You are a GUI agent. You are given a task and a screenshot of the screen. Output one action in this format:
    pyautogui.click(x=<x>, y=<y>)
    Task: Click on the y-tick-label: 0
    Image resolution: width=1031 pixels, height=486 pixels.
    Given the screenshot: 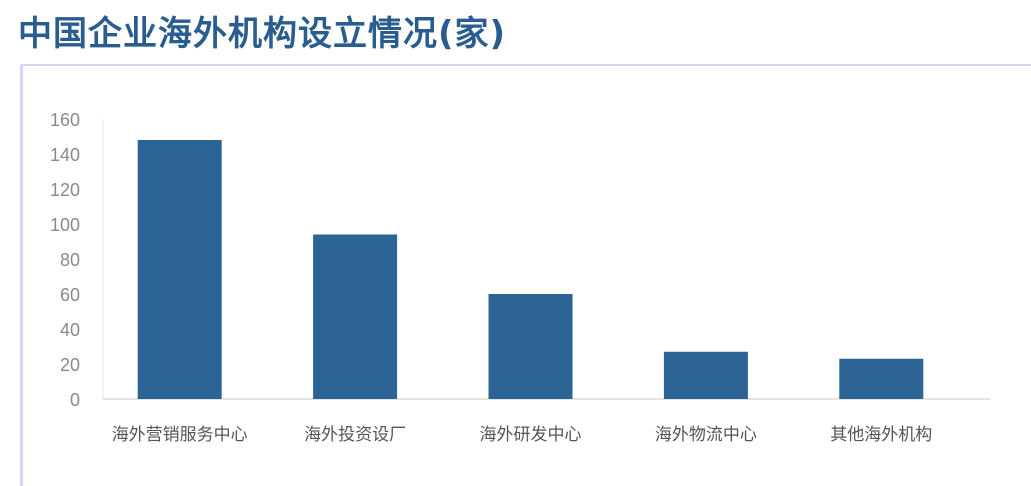 What is the action you would take?
    pyautogui.click(x=75, y=400)
    